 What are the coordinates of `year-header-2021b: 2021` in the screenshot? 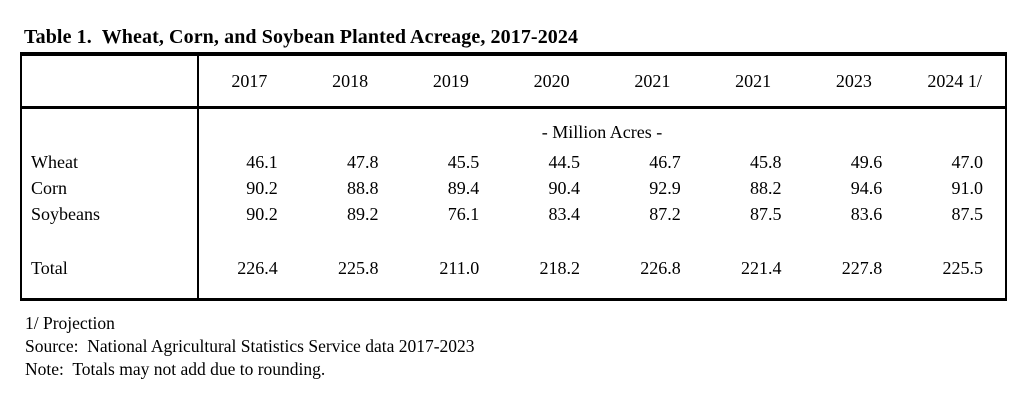 It's located at (753, 81).